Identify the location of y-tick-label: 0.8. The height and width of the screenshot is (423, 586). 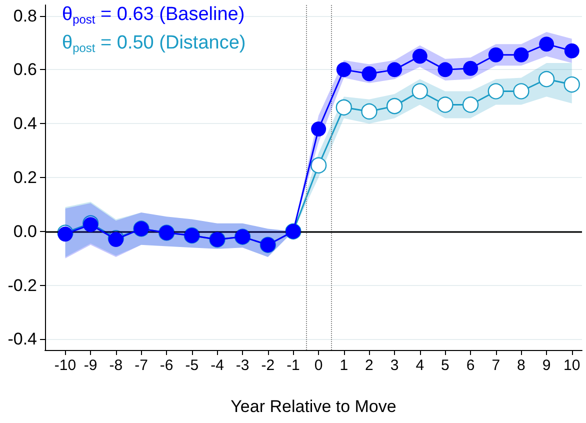
(25, 16).